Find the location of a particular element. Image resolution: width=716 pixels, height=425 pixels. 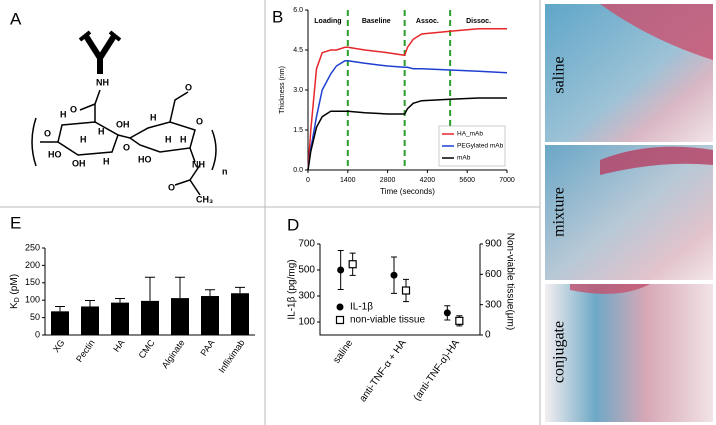

x-tick-label: 7000 is located at coordinates (507, 180).